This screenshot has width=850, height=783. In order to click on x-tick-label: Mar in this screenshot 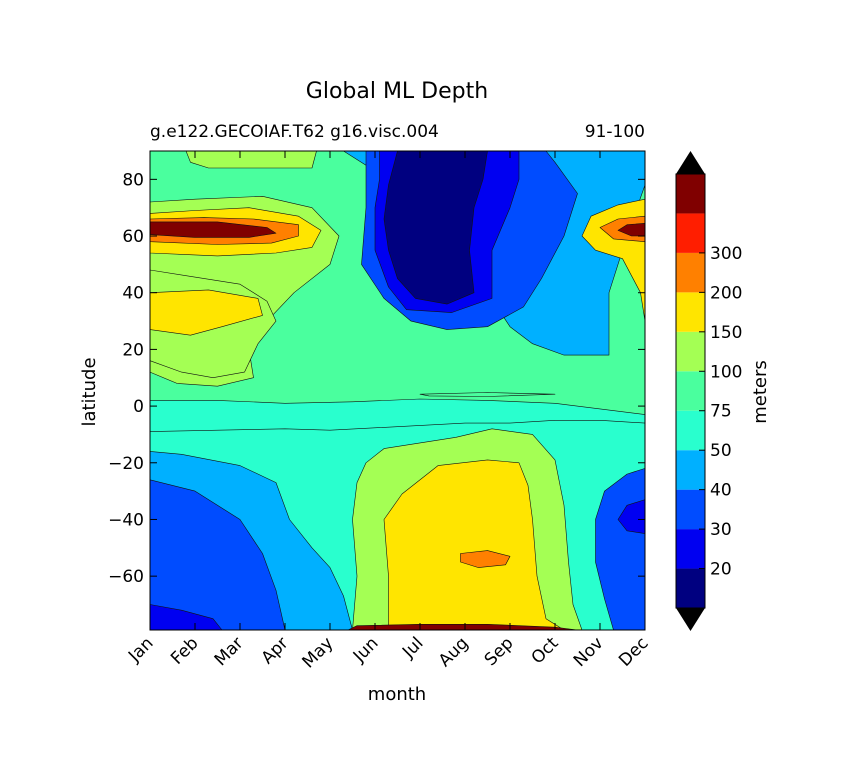, I will do `click(229, 651)`.